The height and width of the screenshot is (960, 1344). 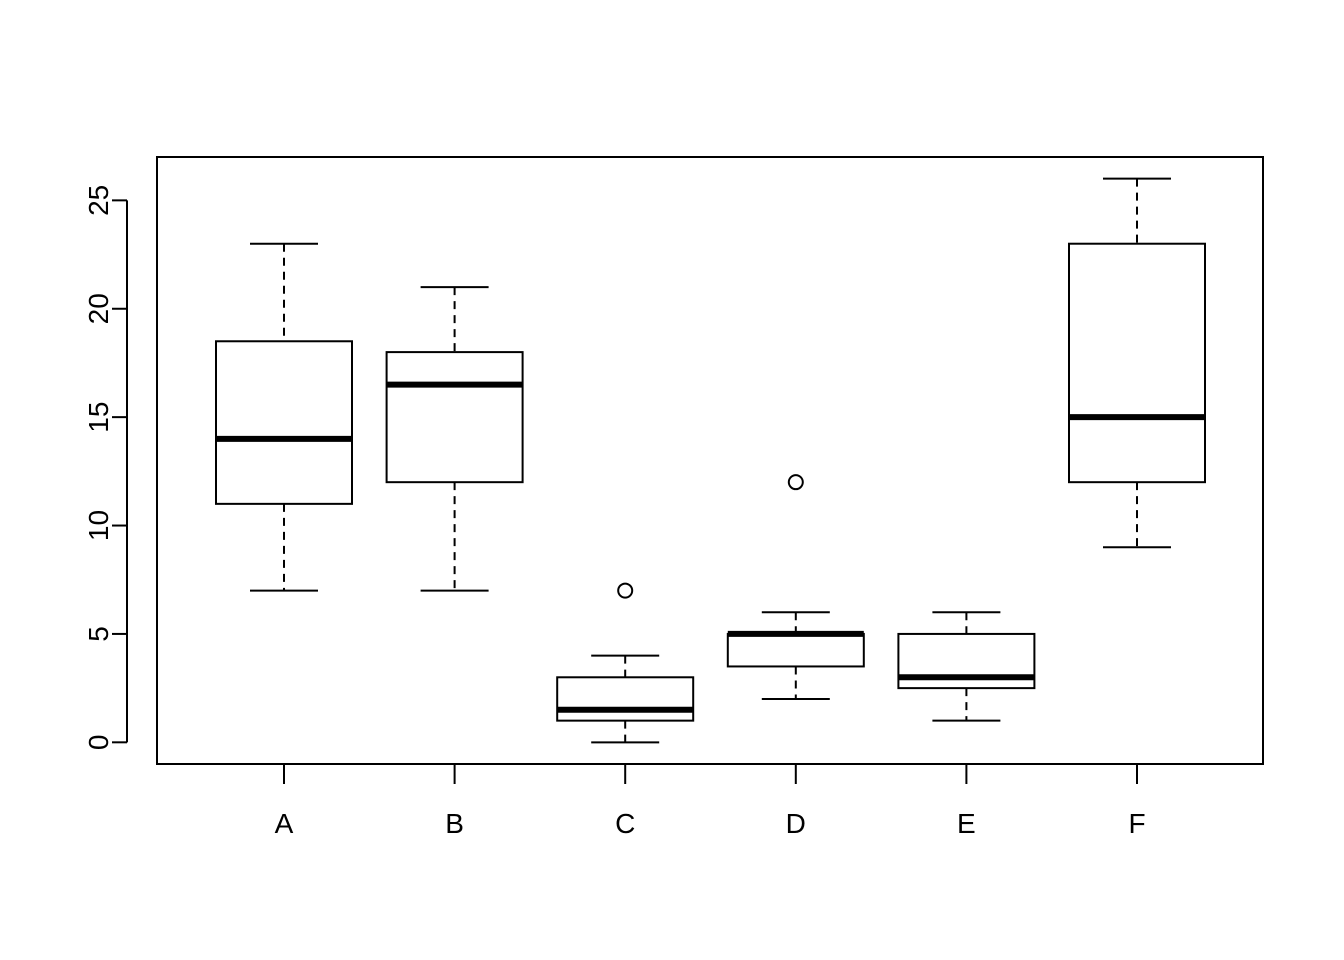 I want to click on box-group-b, so click(x=454, y=439).